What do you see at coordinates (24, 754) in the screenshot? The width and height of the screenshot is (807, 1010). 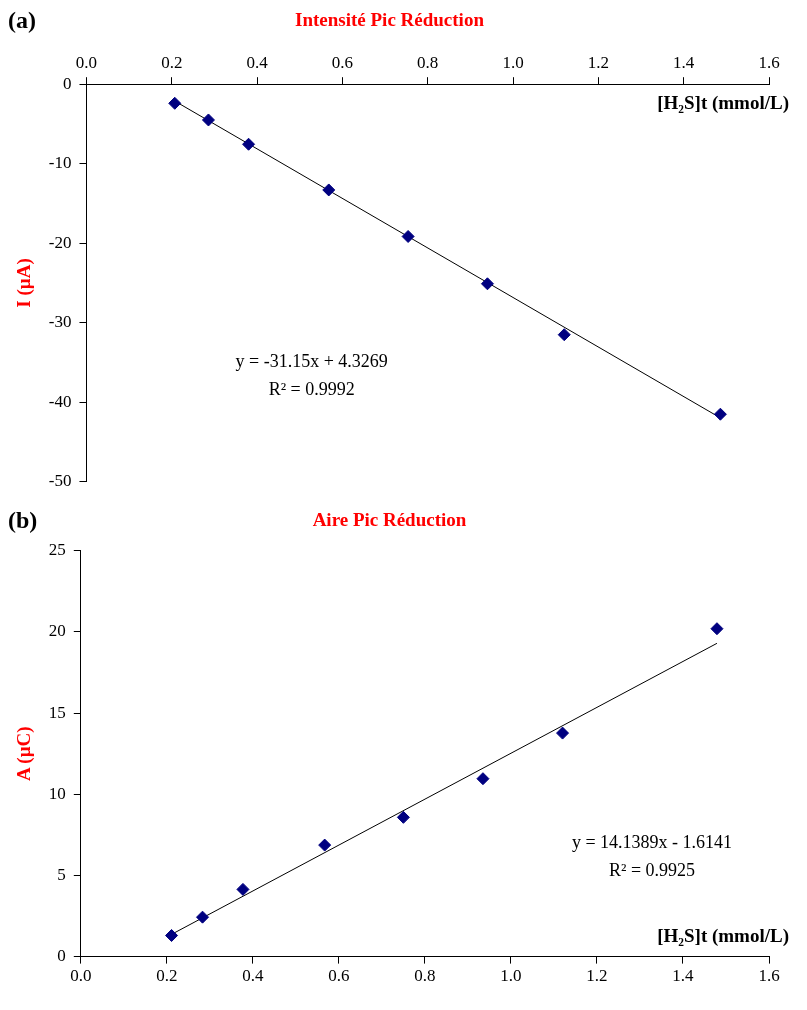 I see `y-axis-title: A (µC)` at bounding box center [24, 754].